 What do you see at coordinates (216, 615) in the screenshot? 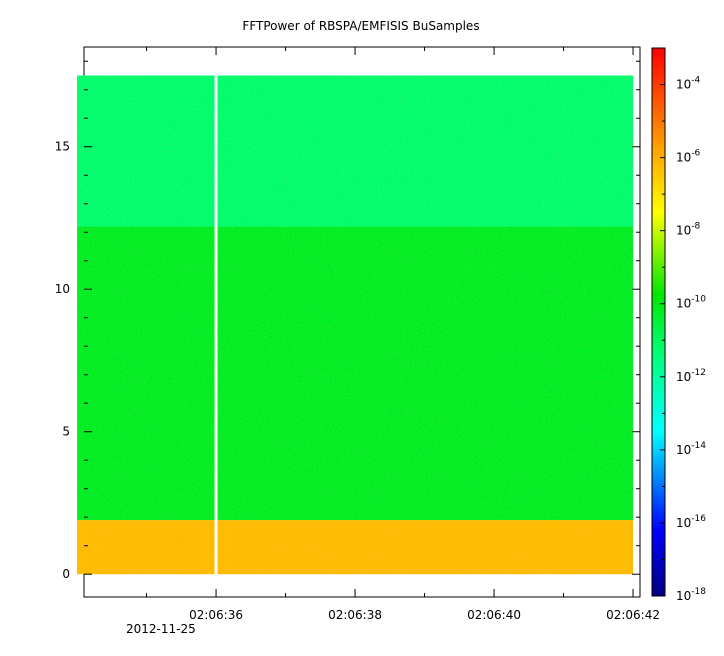
I see `x-tick-label: 02:06:36` at bounding box center [216, 615].